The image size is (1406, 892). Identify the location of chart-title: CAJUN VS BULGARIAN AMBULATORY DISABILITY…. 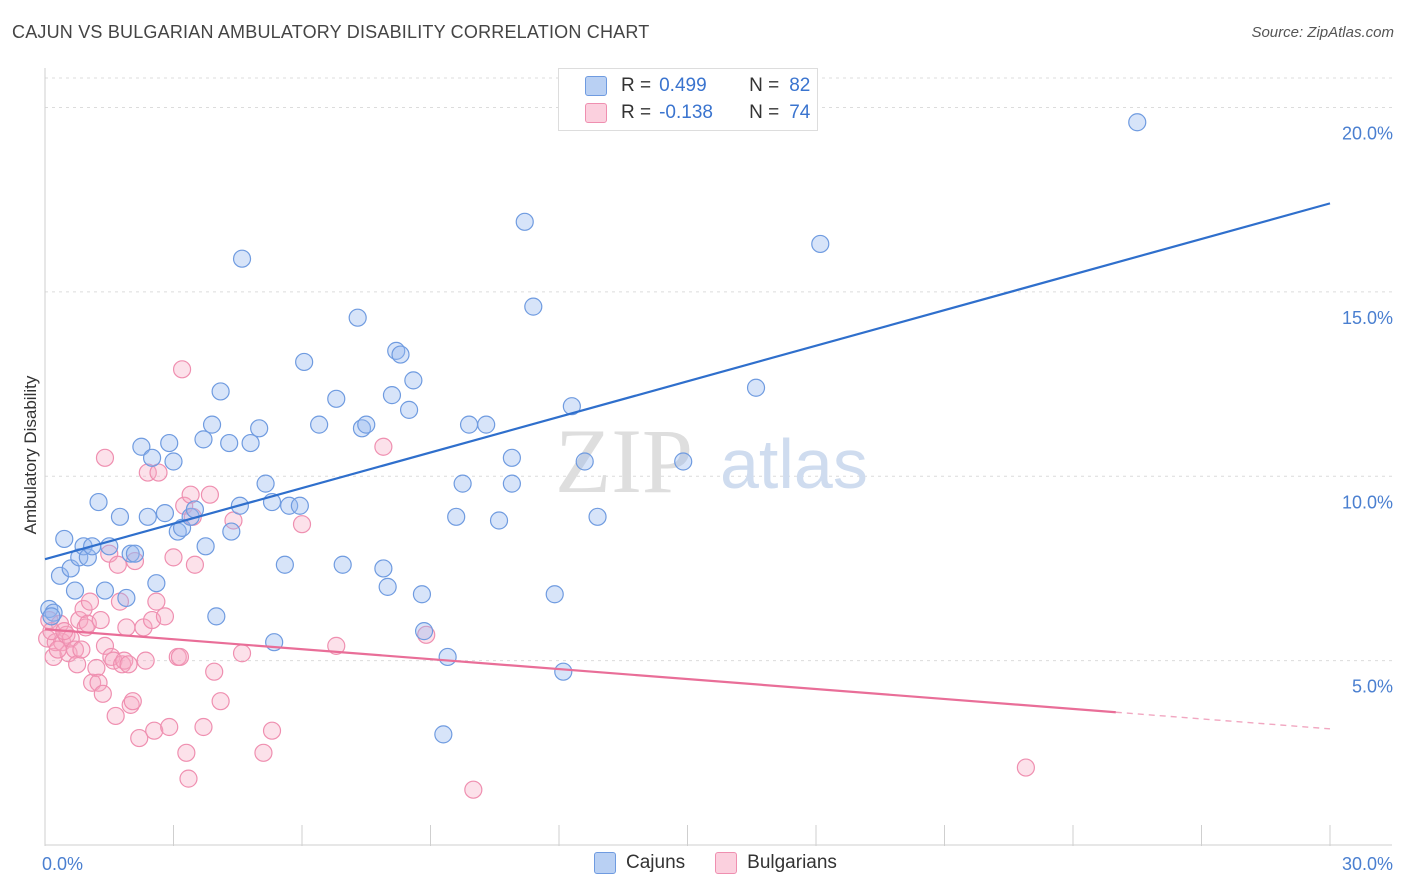
(331, 32).